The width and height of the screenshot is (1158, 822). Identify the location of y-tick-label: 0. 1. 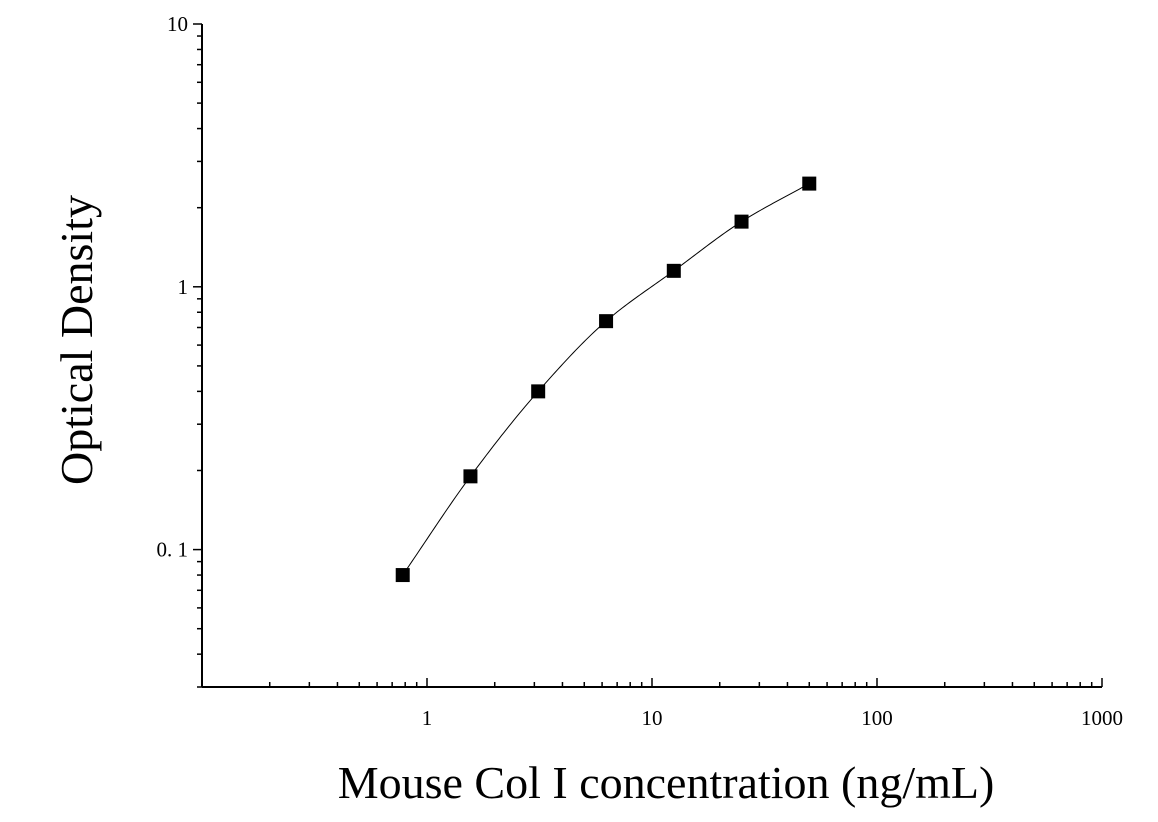
(173, 550).